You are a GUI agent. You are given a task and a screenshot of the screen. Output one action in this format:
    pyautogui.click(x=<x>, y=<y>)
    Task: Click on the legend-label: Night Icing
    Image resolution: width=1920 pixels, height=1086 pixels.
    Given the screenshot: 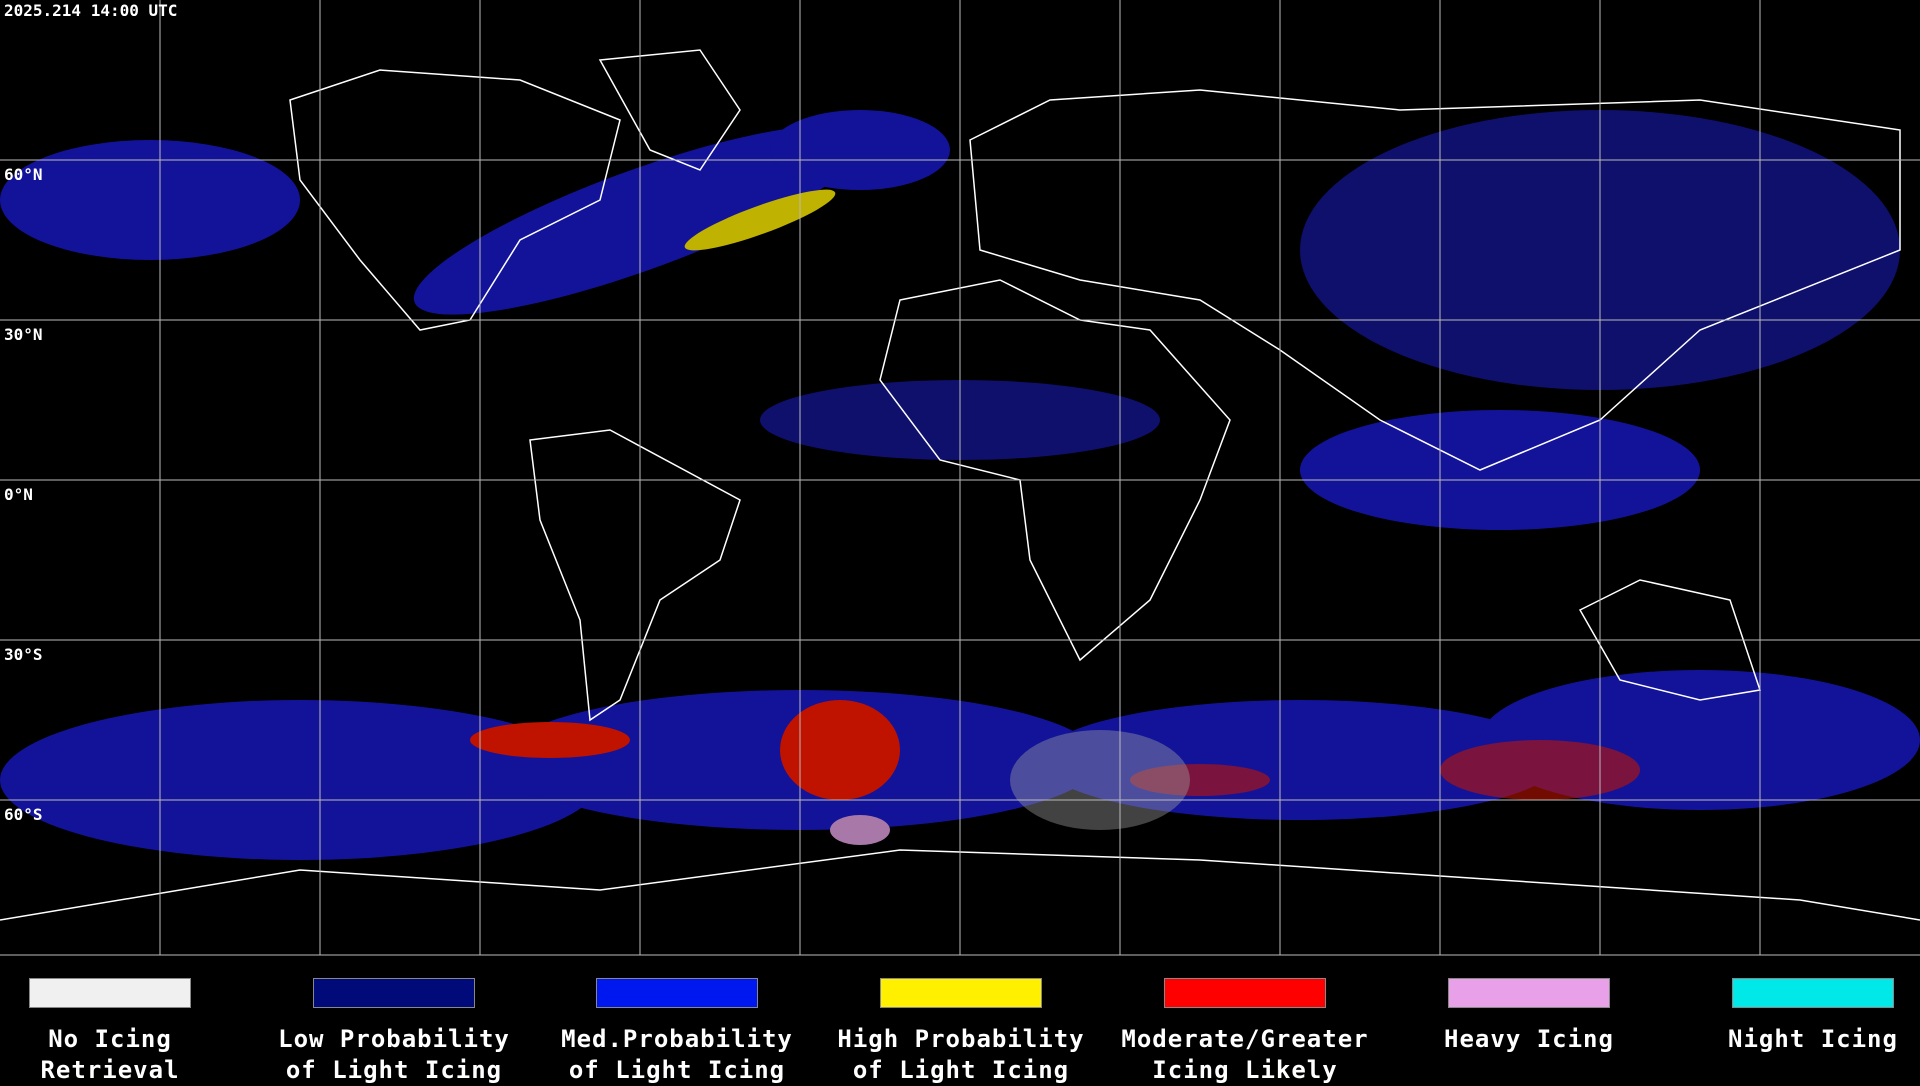 What is the action you would take?
    pyautogui.click(x=1795, y=1039)
    